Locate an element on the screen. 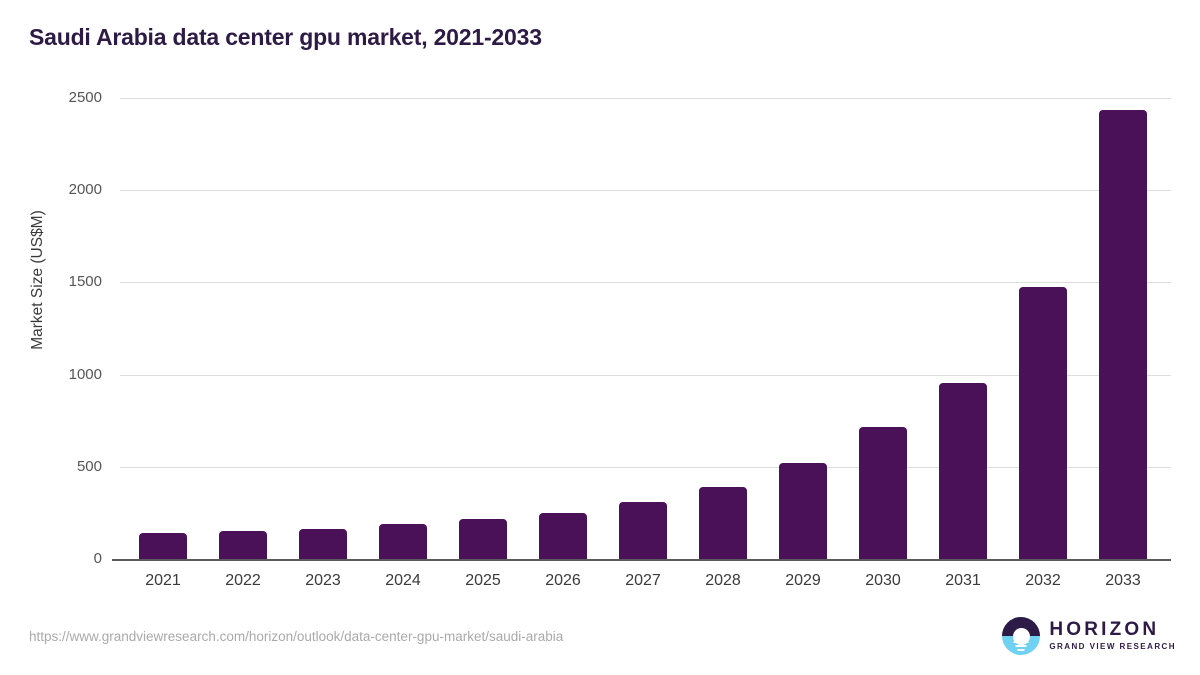 The image size is (1200, 675). logo-wordmark: HORIZON is located at coordinates (1104, 630).